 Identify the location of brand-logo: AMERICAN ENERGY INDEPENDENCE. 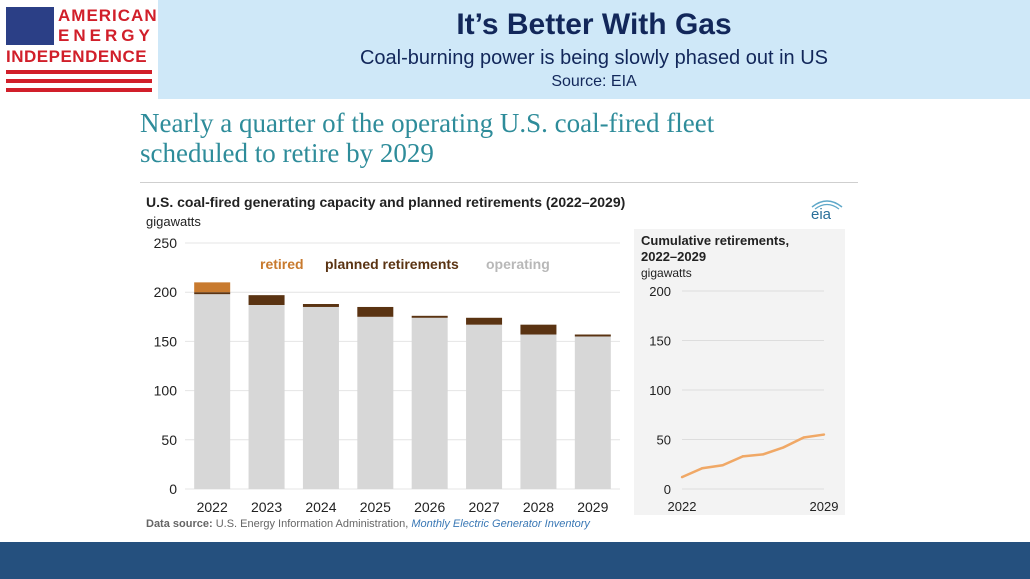
(79, 49).